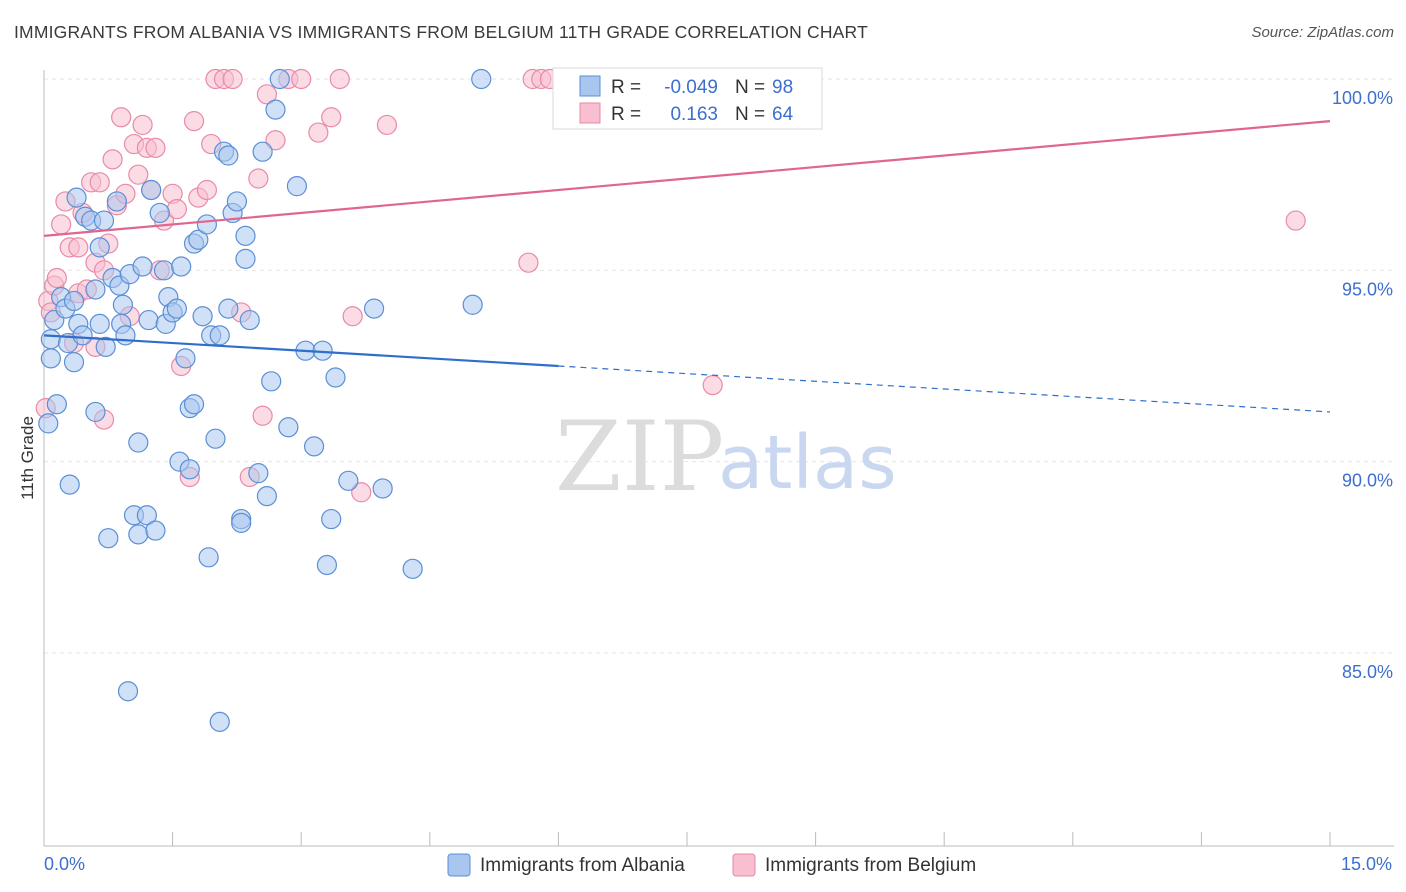 Image resolution: width=1406 pixels, height=892 pixels. What do you see at coordinates (944, 389) in the screenshot?
I see `trend-line-albania-extrapolated` at bounding box center [944, 389].